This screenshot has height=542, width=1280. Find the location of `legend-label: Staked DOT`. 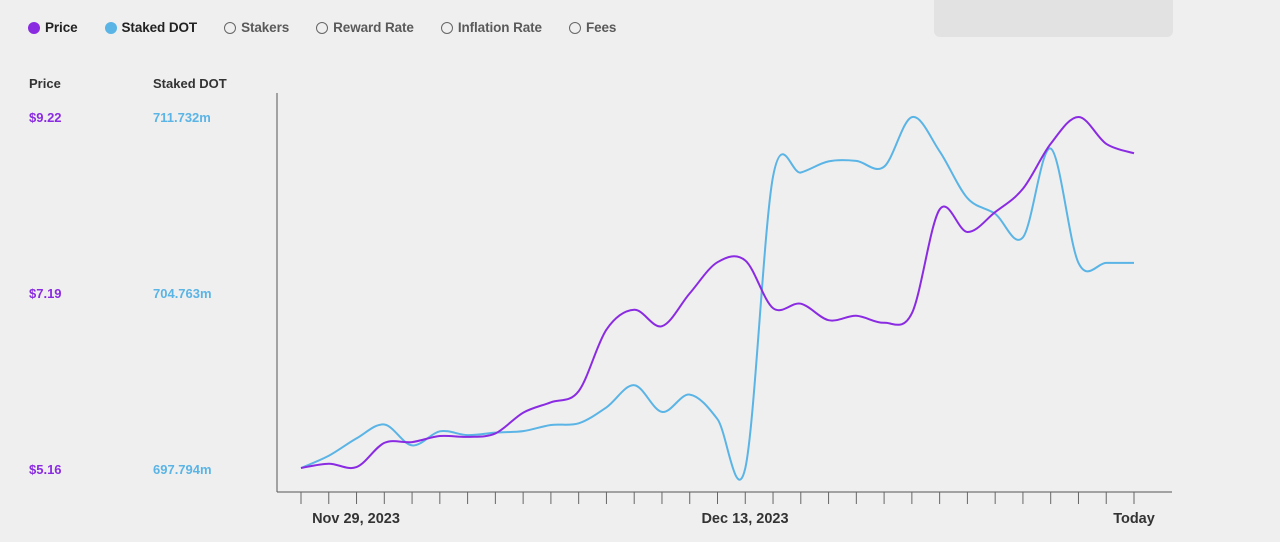

legend-label: Staked DOT is located at coordinates (159, 27).